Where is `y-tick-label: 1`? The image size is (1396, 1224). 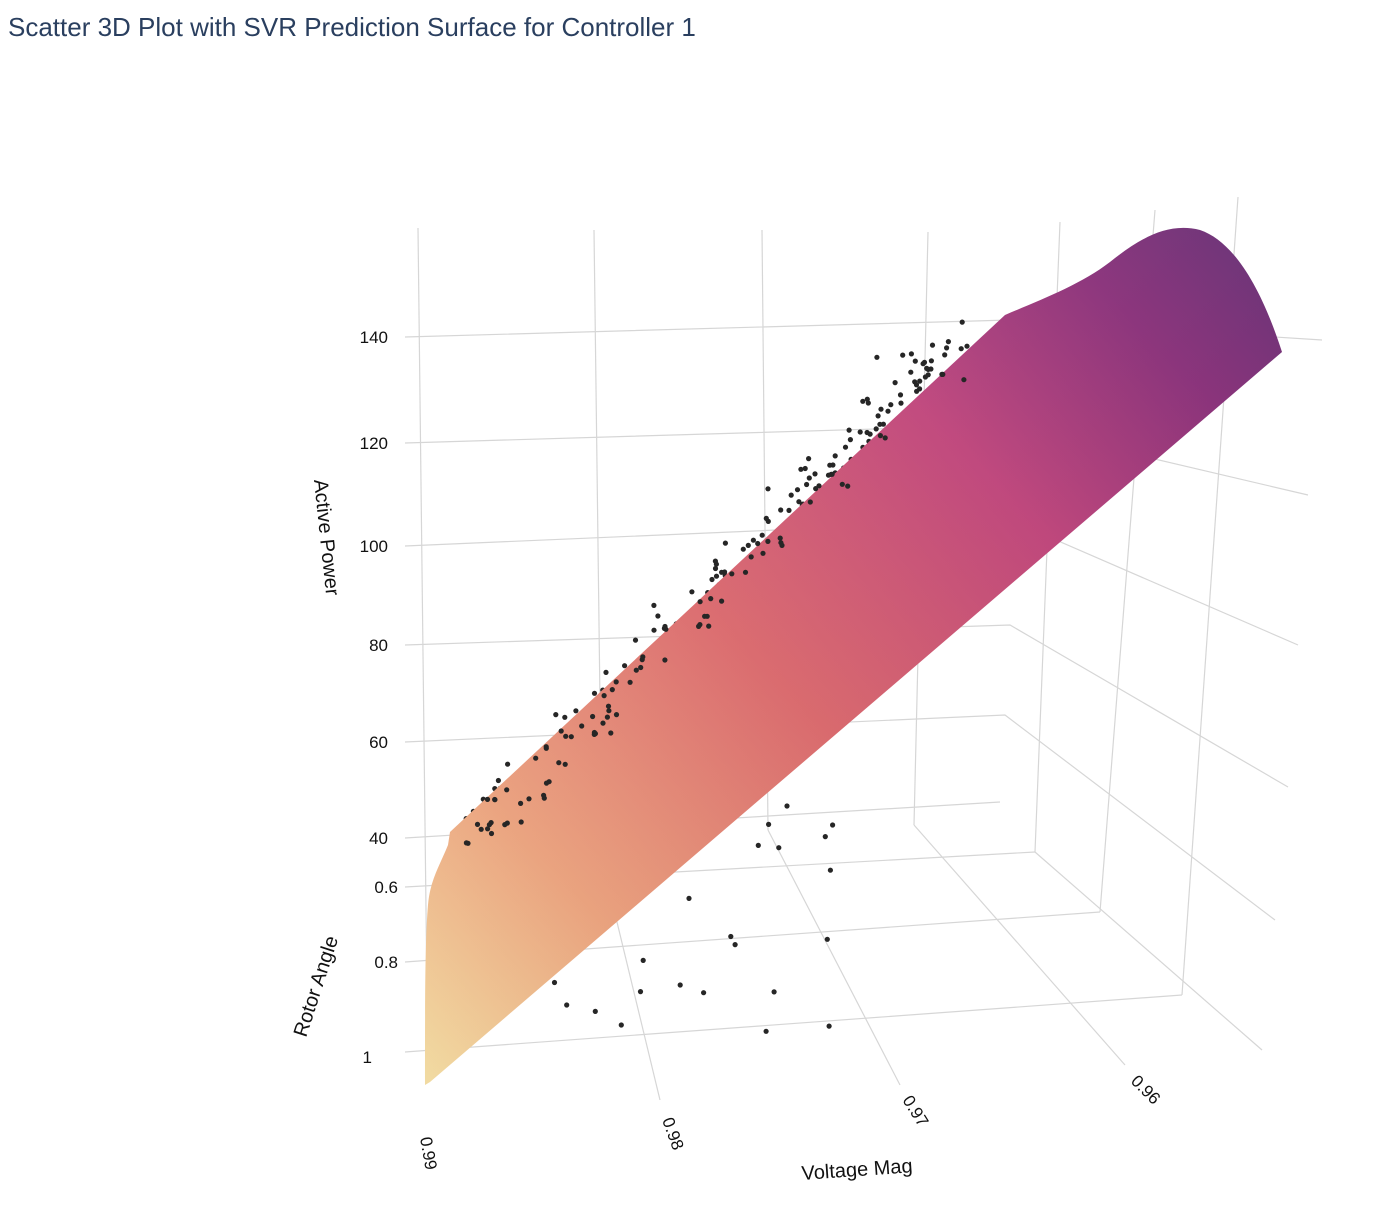 y-tick-label: 1 is located at coordinates (367, 1057).